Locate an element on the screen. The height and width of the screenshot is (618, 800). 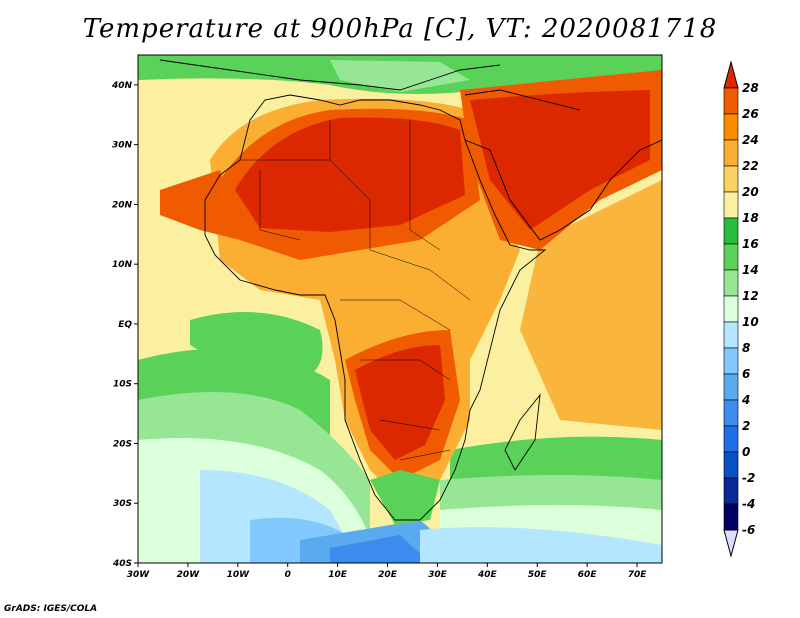
colorbar-label: 18 is located at coordinates (750, 218).